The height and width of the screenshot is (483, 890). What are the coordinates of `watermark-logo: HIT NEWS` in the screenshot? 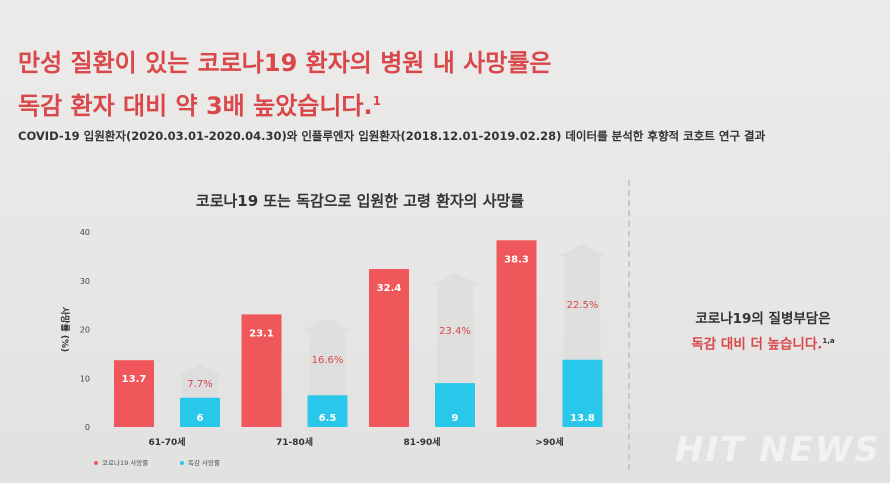 It's located at (778, 450).